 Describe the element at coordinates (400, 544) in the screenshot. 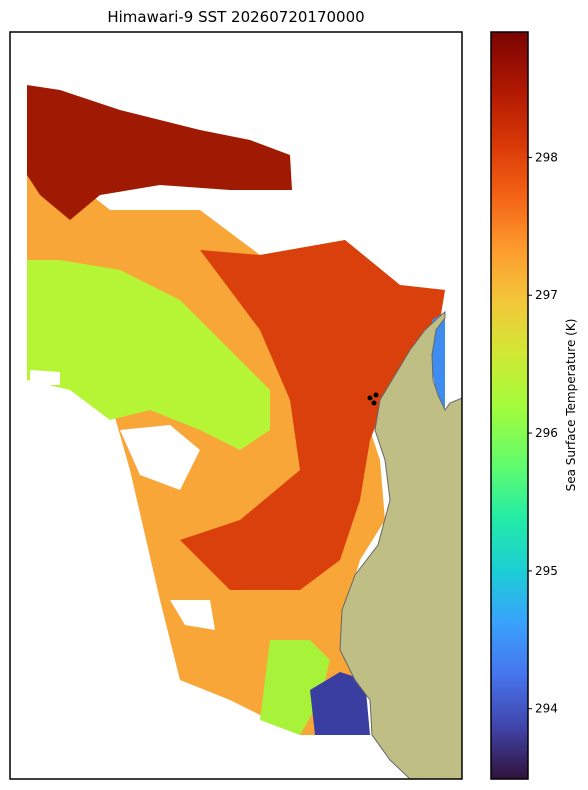

I see `land` at that location.